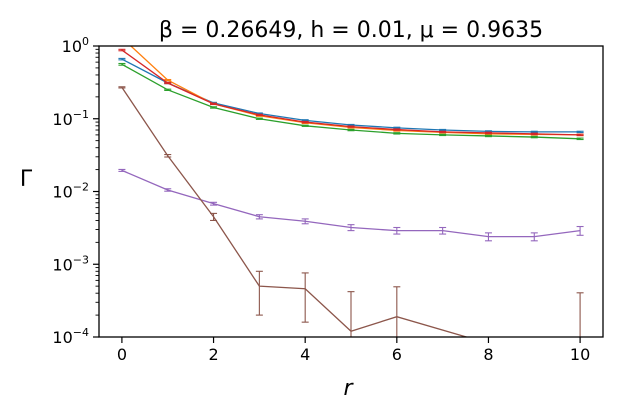 Image resolution: width=623 pixels, height=415 pixels. What do you see at coordinates (348, 388) in the screenshot?
I see `x-axis-label: r` at bounding box center [348, 388].